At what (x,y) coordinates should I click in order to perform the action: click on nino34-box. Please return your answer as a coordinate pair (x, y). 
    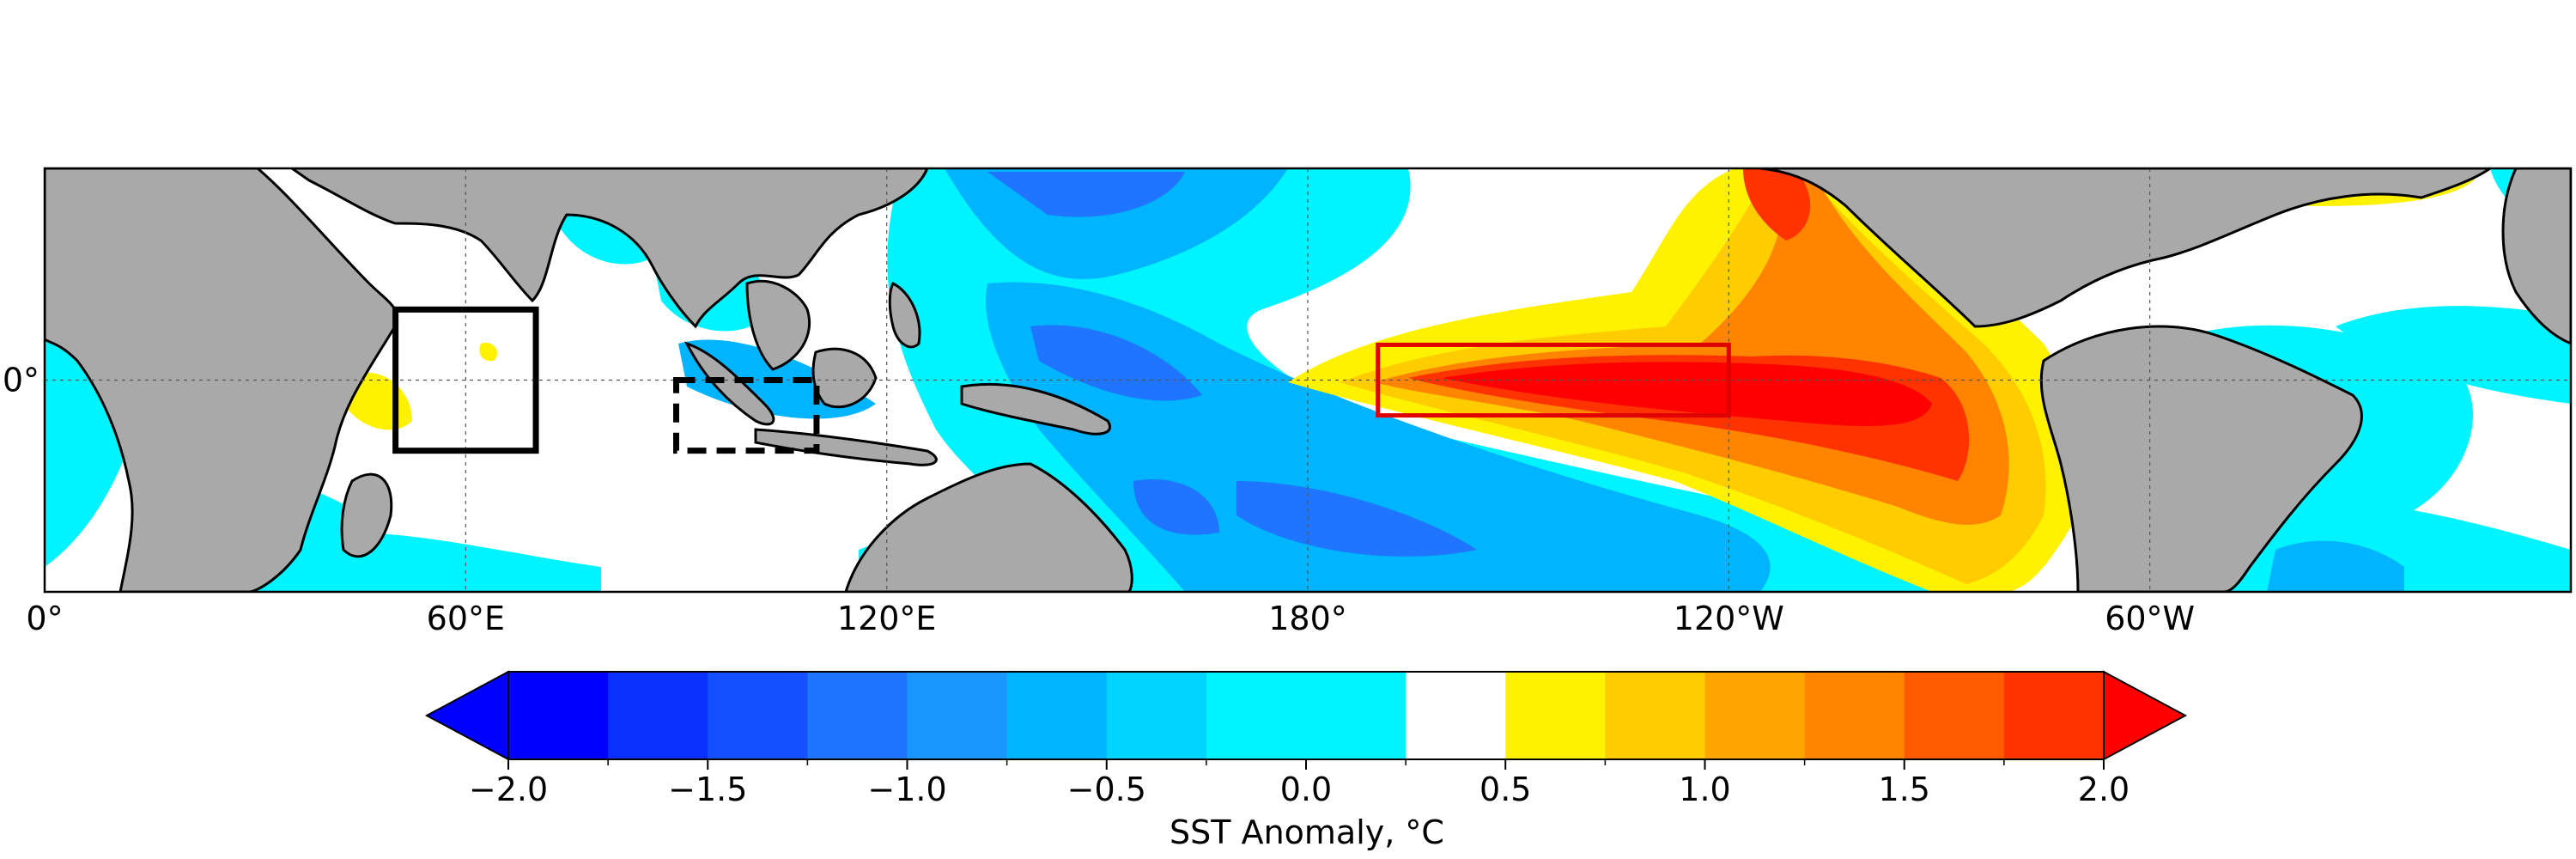
    Looking at the image, I should click on (1554, 380).